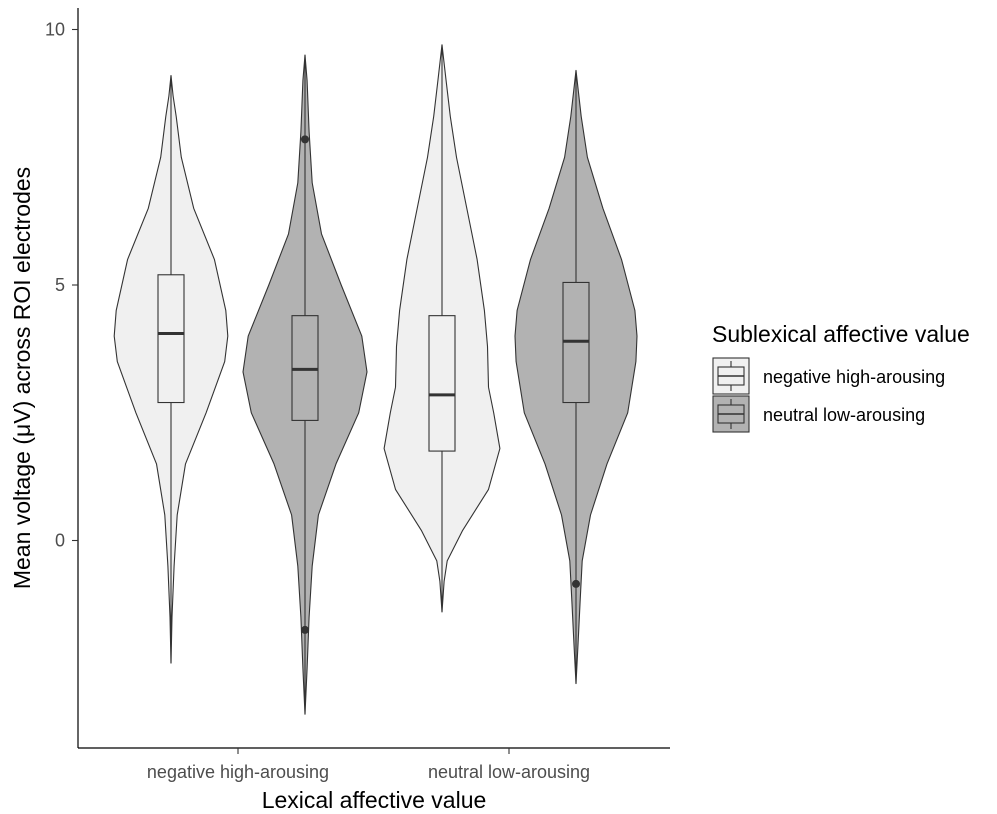  Describe the element at coordinates (509, 772) in the screenshot. I see `x-tick-label: neutral low-arousing` at that location.